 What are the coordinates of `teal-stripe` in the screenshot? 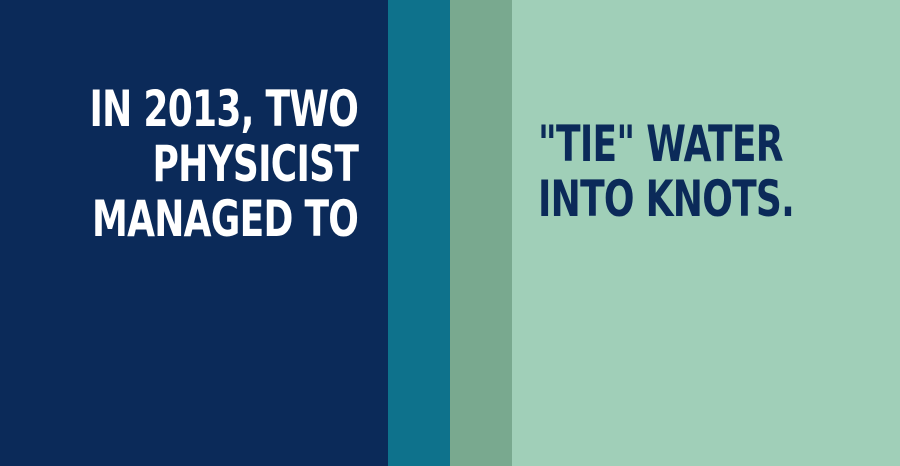 It's located at (419, 233).